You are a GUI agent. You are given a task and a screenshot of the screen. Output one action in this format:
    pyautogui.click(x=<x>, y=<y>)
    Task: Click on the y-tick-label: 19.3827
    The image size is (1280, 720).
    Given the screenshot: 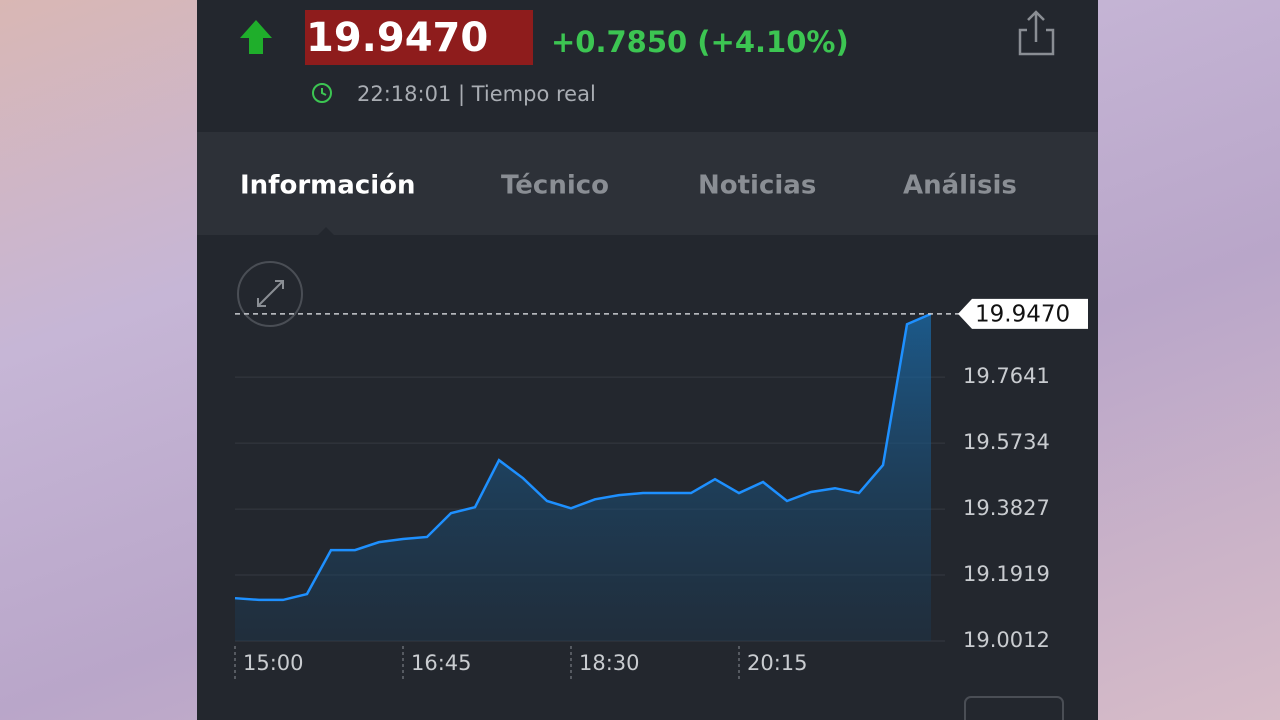 What is the action you would take?
    pyautogui.click(x=1006, y=508)
    